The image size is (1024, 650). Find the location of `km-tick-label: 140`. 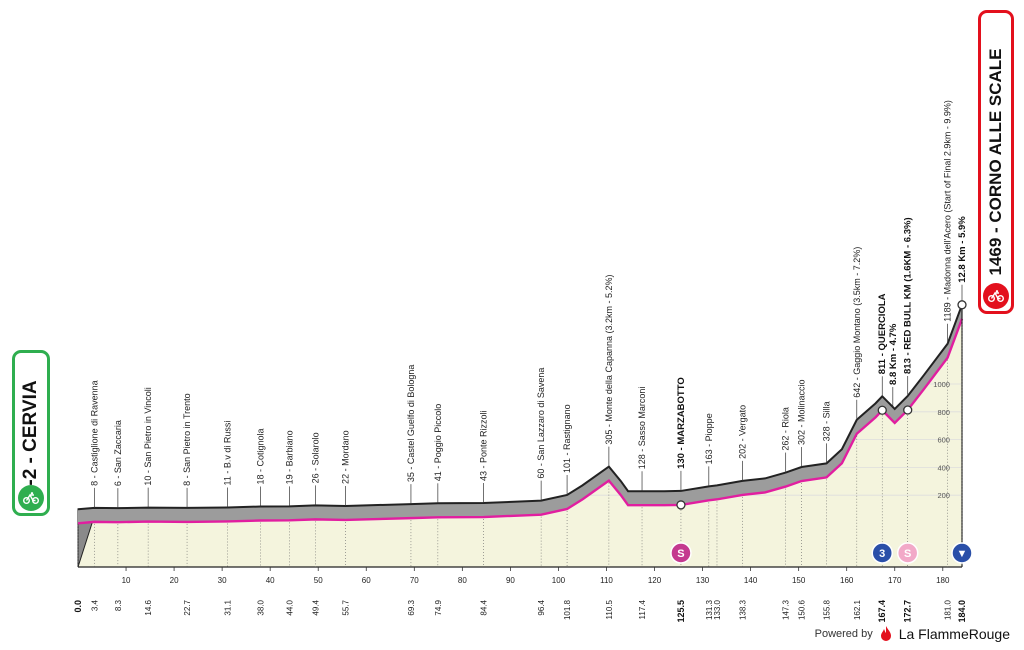

km-tick-label: 140 is located at coordinates (751, 580).